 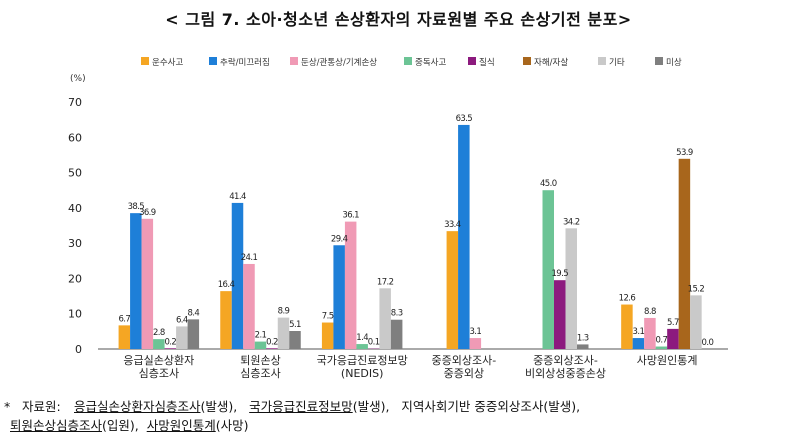 I want to click on y-tick-label: 70, so click(x=75, y=102).